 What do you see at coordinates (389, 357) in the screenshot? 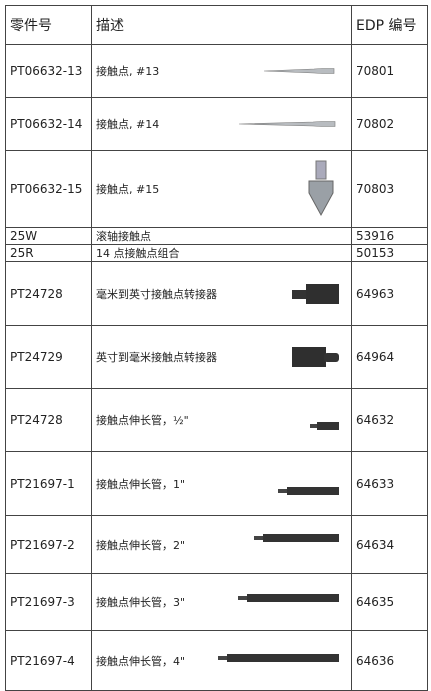
I see `edp-cell: 64964` at bounding box center [389, 357].